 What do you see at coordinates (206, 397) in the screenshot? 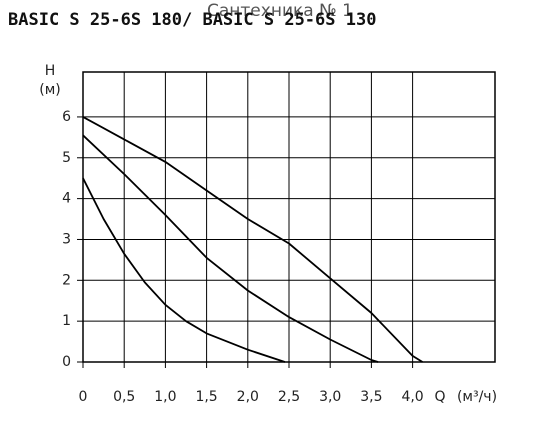
I see `x-tick-label: 1,5` at bounding box center [206, 397].